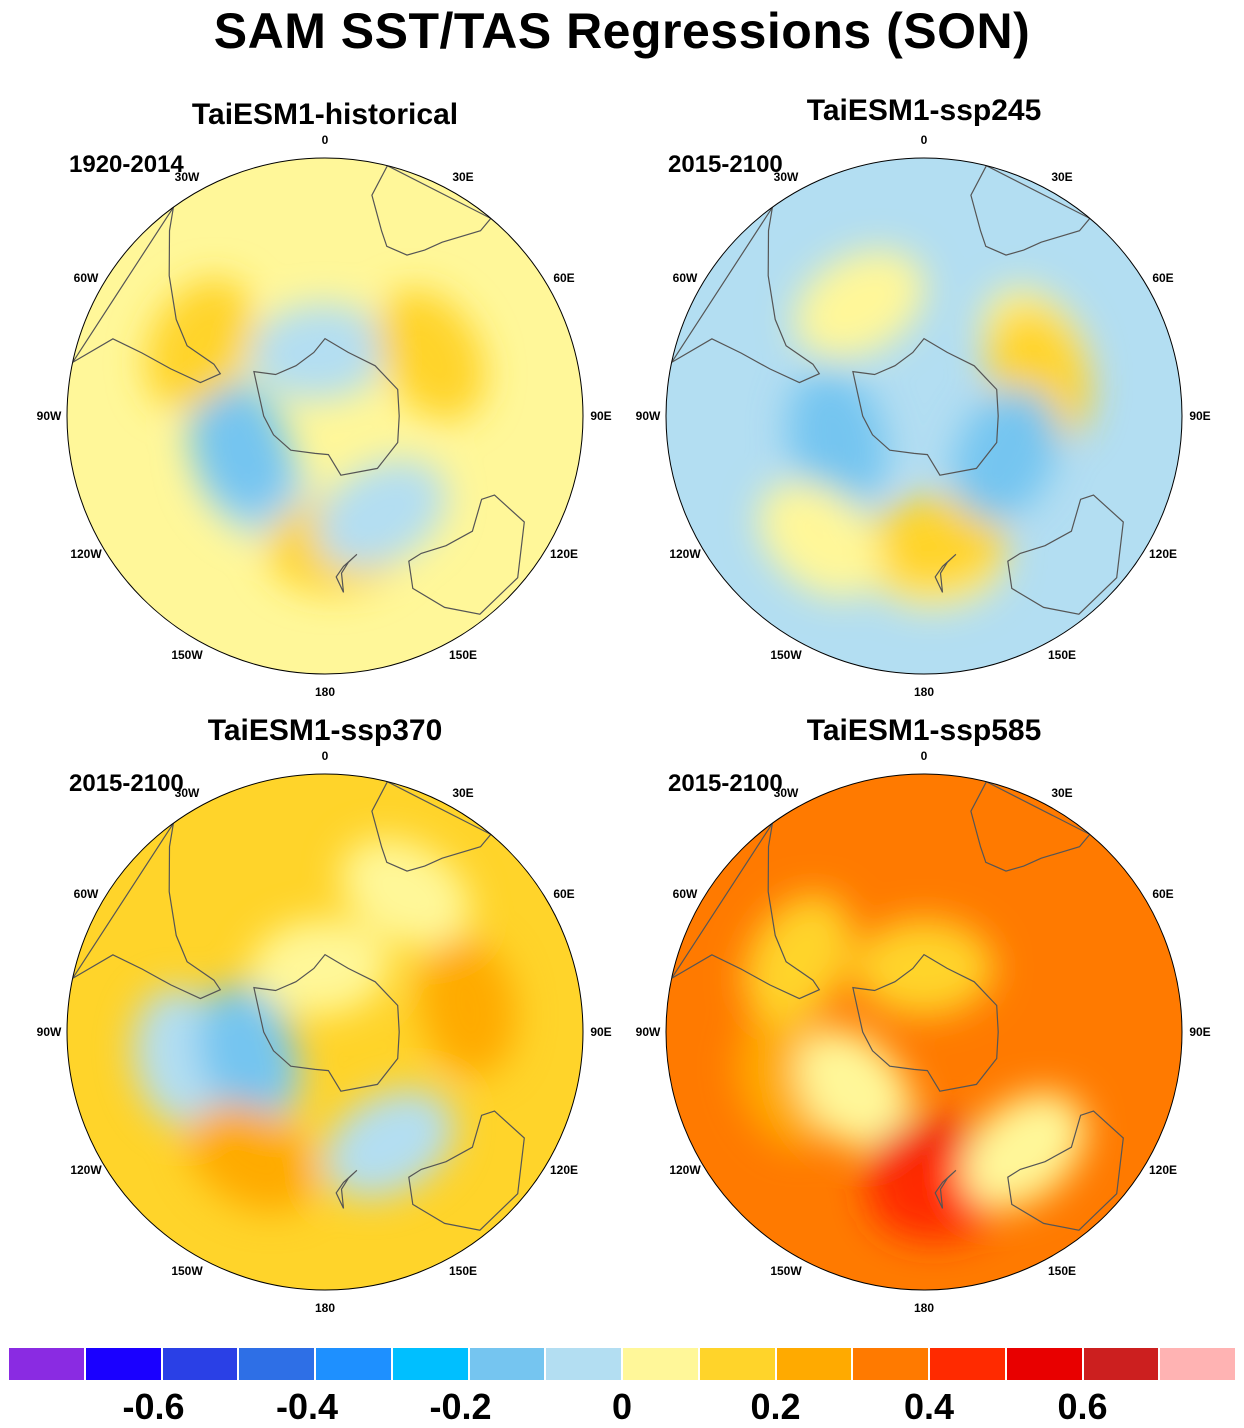 The image size is (1244, 1428). Describe the element at coordinates (924, 110) in the screenshot. I see `panel-title: TaiESM1-ssp245` at that location.